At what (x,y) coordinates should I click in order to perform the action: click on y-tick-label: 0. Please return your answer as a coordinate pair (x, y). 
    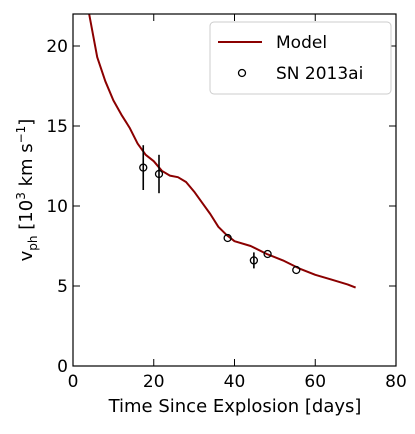
    Looking at the image, I should click on (62, 367).